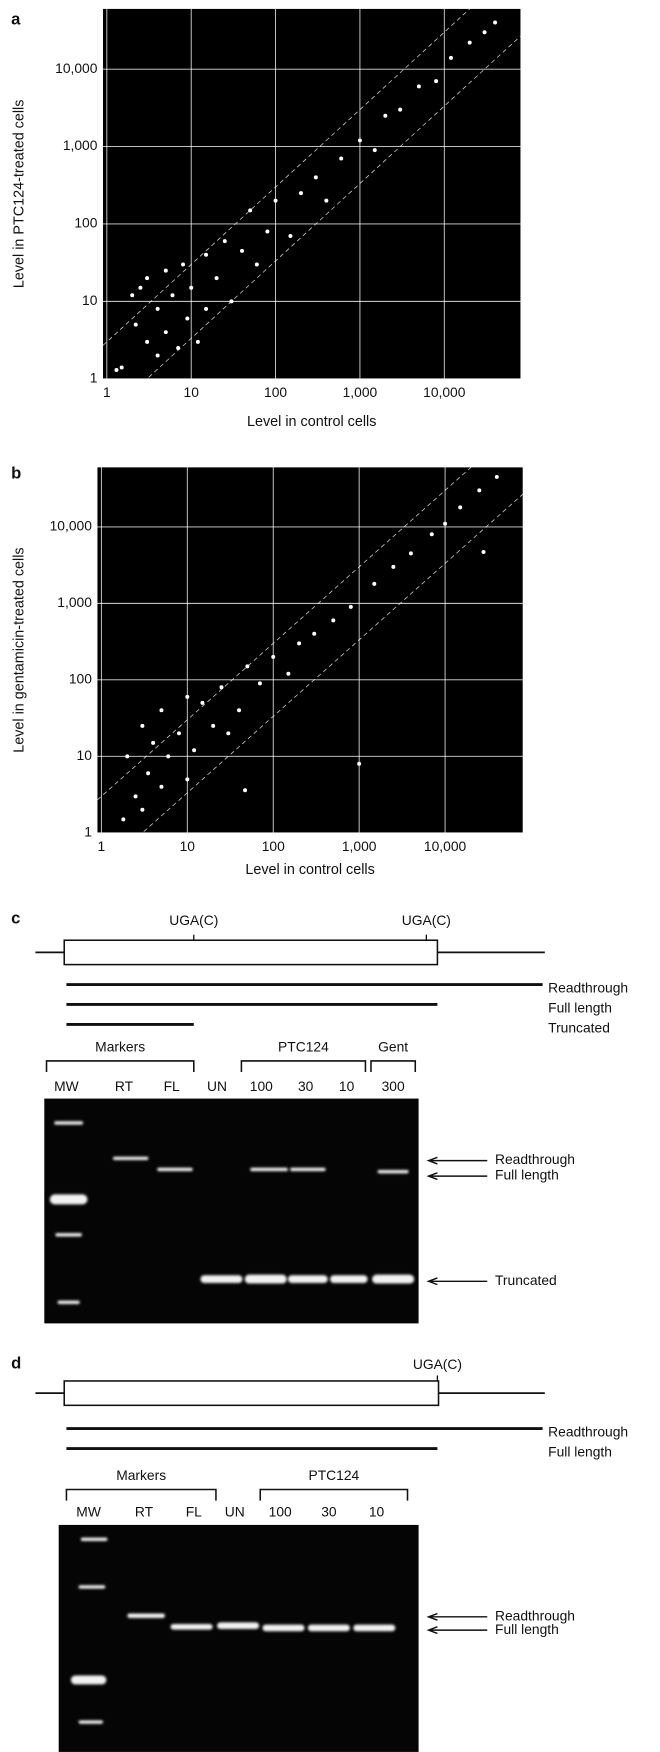  I want to click on lane-label: 30, so click(329, 1511).